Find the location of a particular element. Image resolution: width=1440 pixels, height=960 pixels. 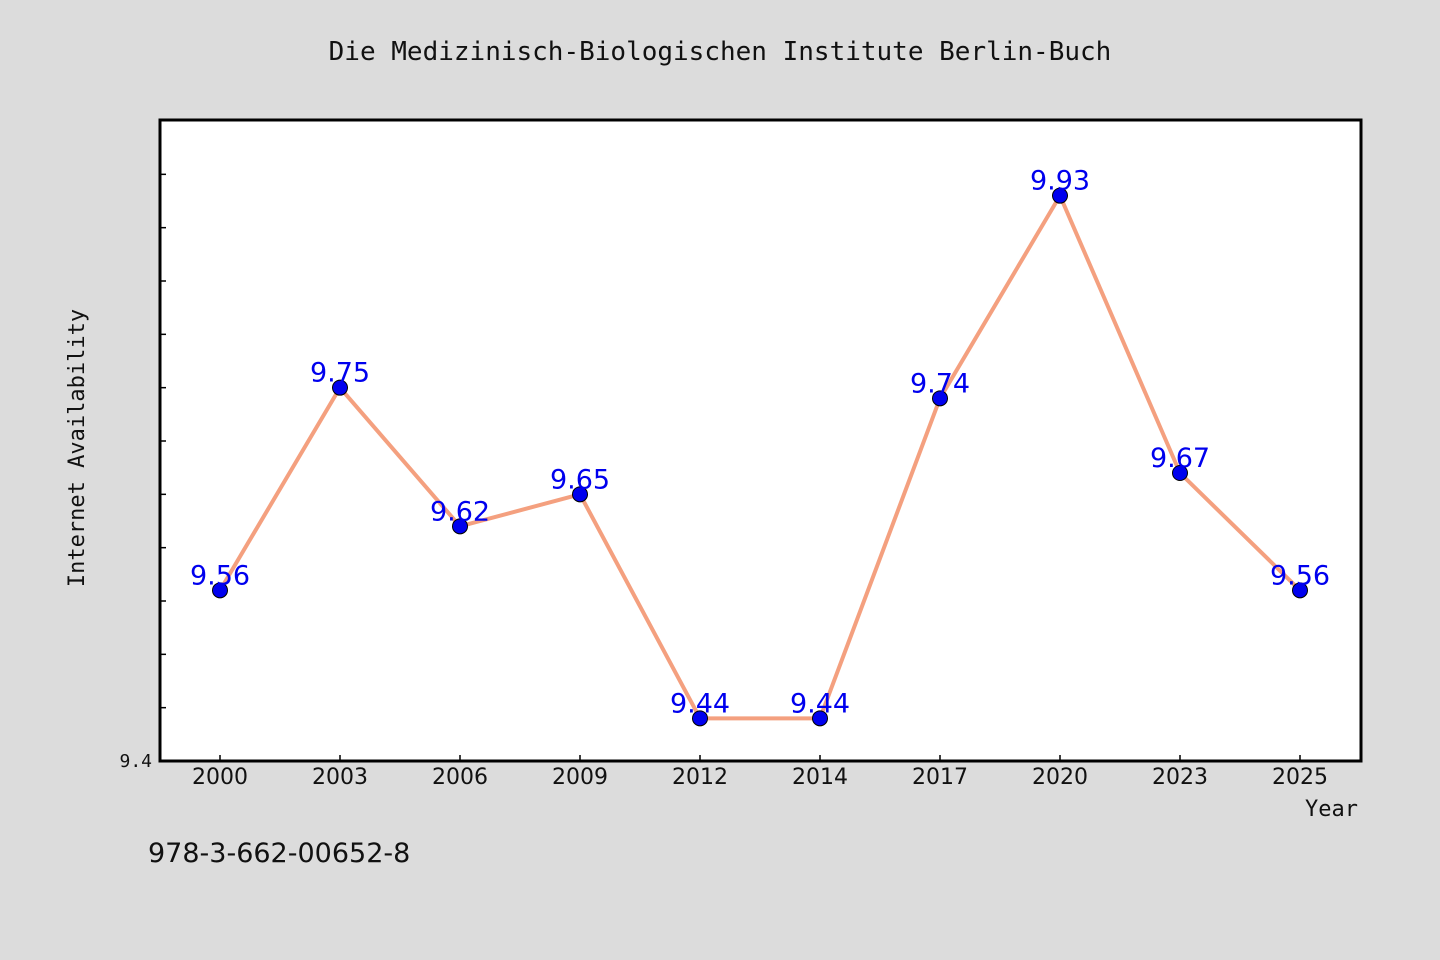

x-axis-label: Year is located at coordinates (1331, 809).